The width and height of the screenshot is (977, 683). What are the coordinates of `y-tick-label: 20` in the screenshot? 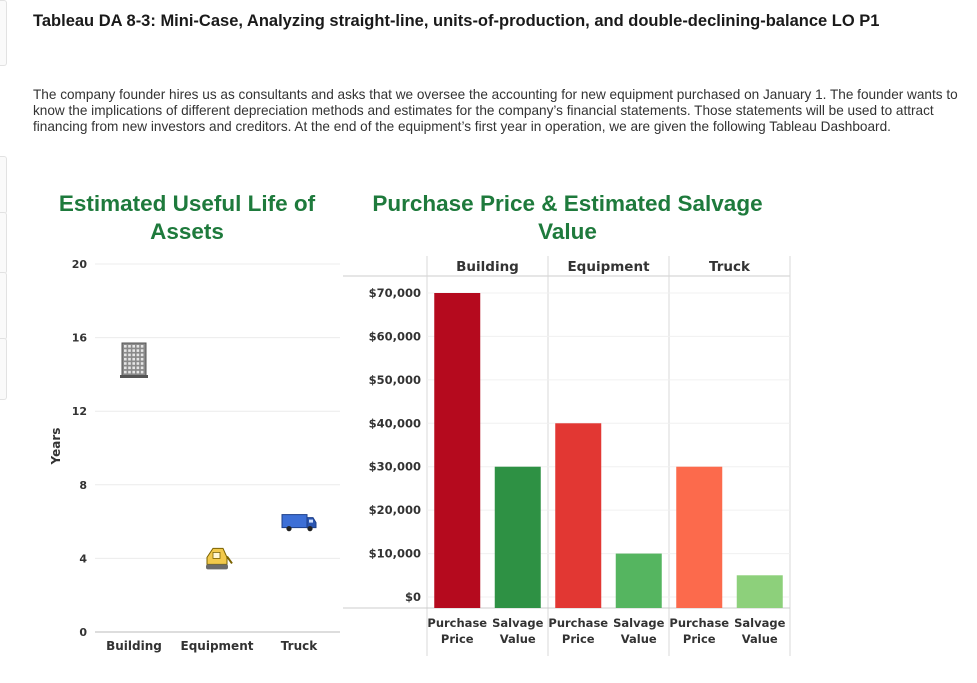 It's located at (80, 264).